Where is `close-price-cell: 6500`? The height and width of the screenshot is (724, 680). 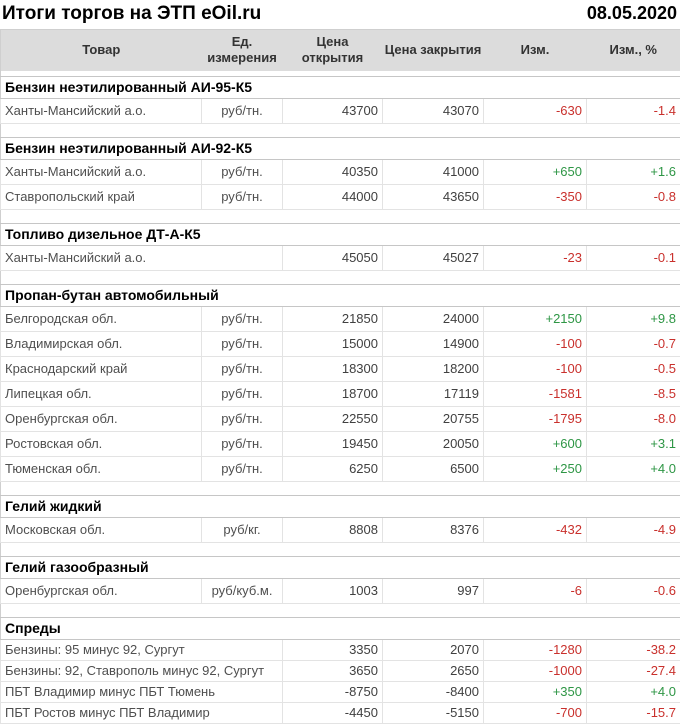
close-price-cell: 6500 is located at coordinates (433, 468).